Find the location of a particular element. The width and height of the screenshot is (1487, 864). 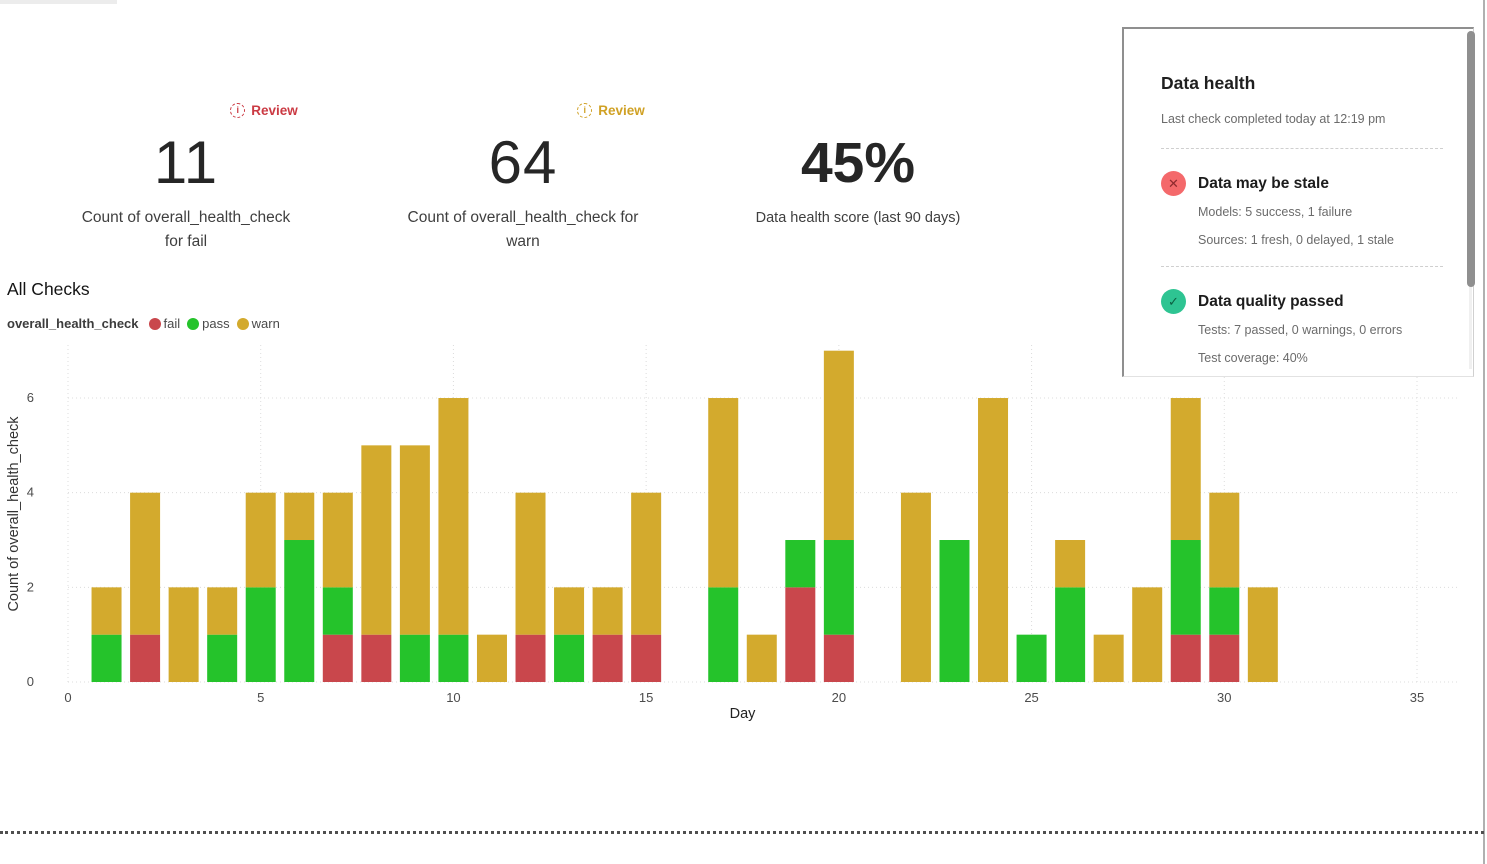

metric-label-line: Data health score (last 90 days) is located at coordinates (858, 218).